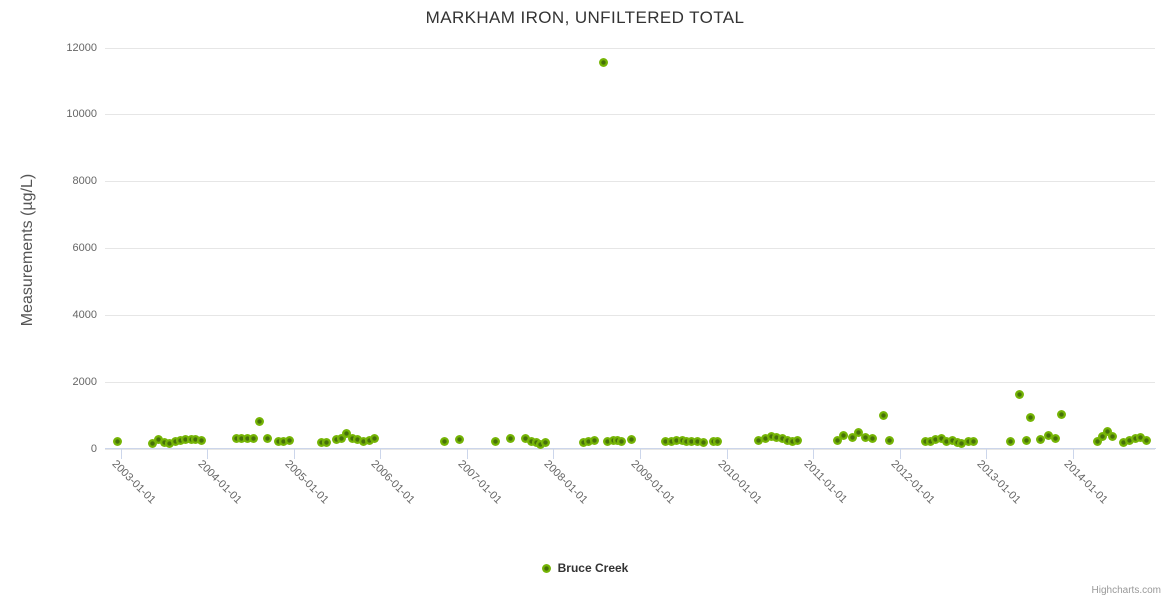  What do you see at coordinates (1126, 590) in the screenshot?
I see `highcharts-credits-link: Highcharts.com` at bounding box center [1126, 590].